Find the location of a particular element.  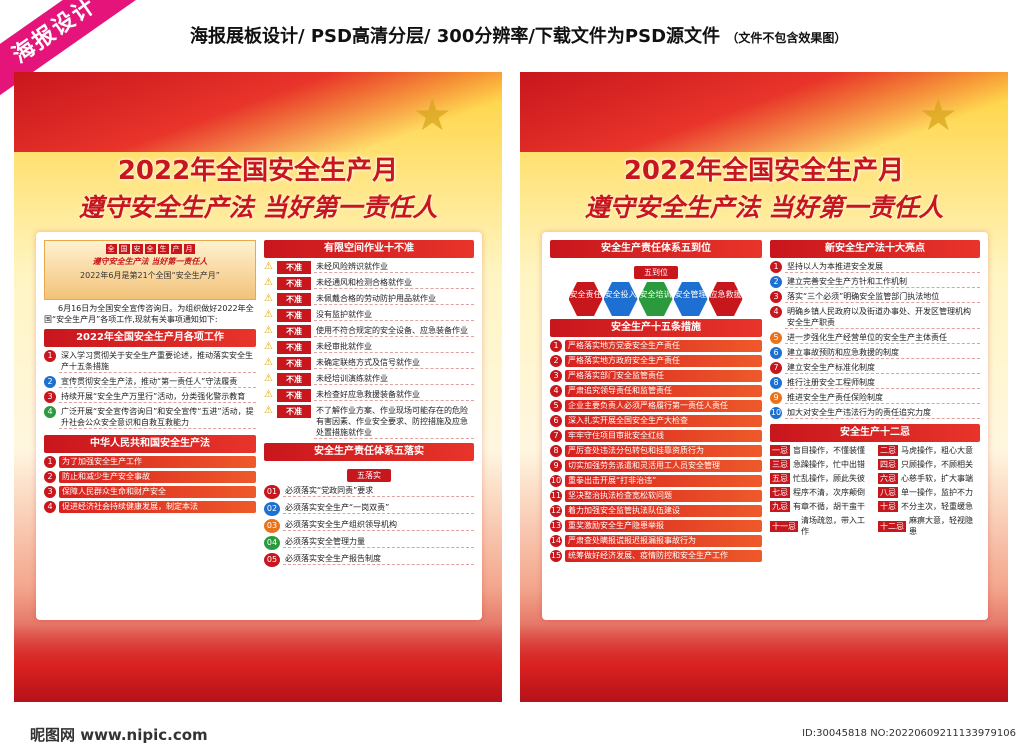

item-text: 企业主要负责人必须严格履行第一责任人责任 is located at coordinates (663, 406).